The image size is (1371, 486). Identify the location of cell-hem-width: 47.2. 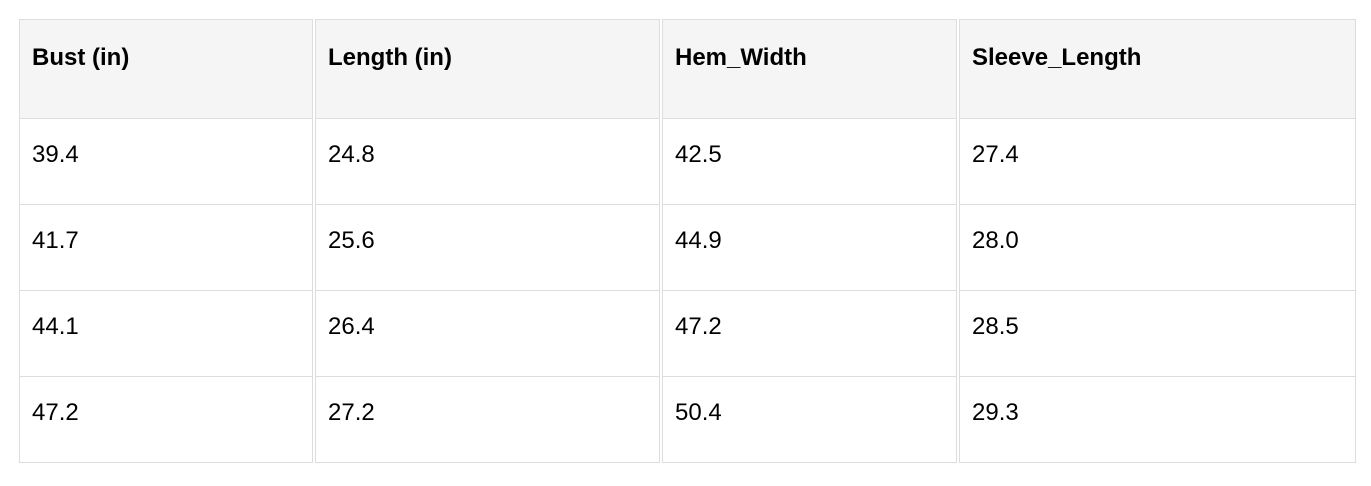
(809, 334).